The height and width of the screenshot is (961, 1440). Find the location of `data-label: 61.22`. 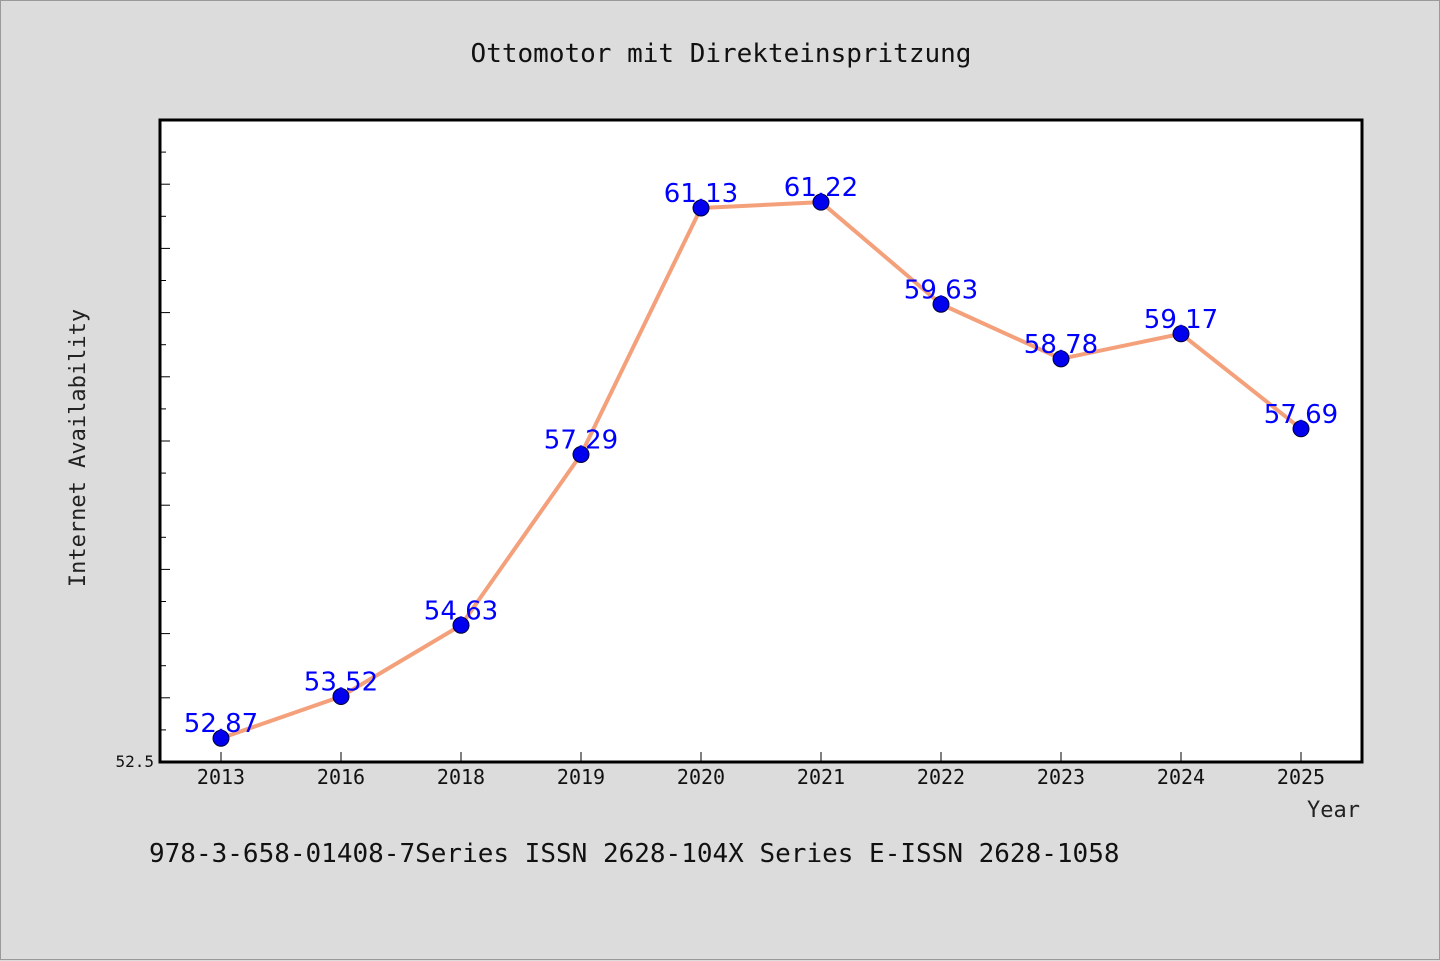

data-label: 61.22 is located at coordinates (821, 188).